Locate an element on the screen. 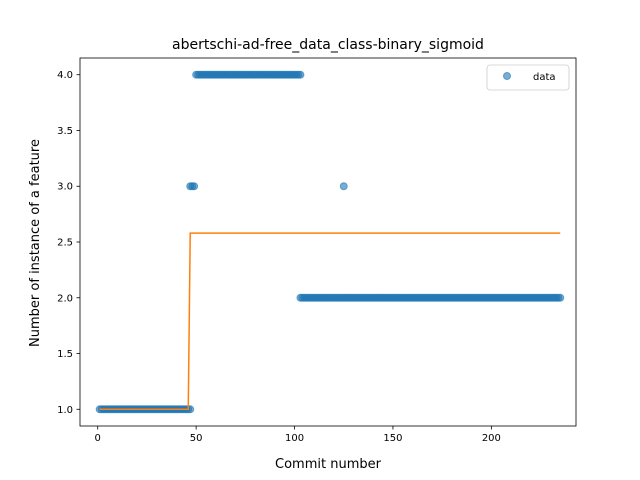 The width and height of the screenshot is (640, 480). y-tick-label: 1.5 is located at coordinates (65, 354).